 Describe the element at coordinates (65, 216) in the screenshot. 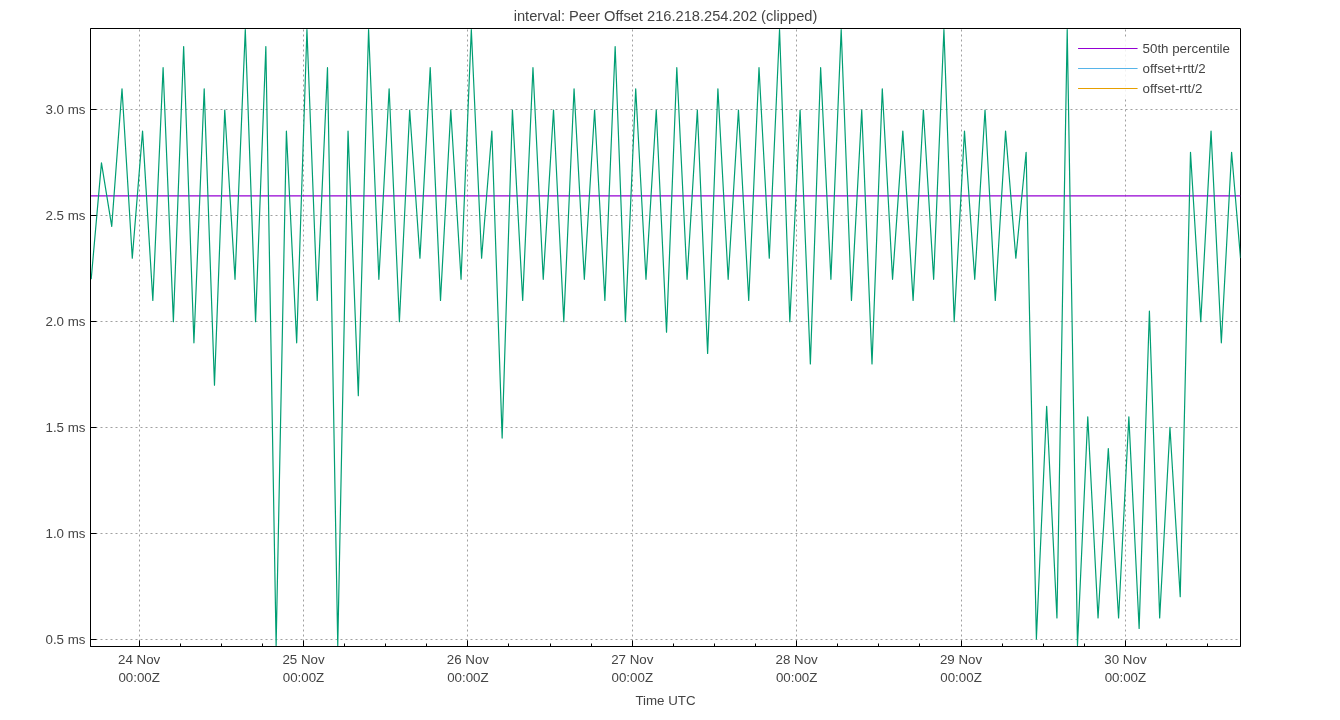

I see `y-tick-label: 2.5 ms` at that location.